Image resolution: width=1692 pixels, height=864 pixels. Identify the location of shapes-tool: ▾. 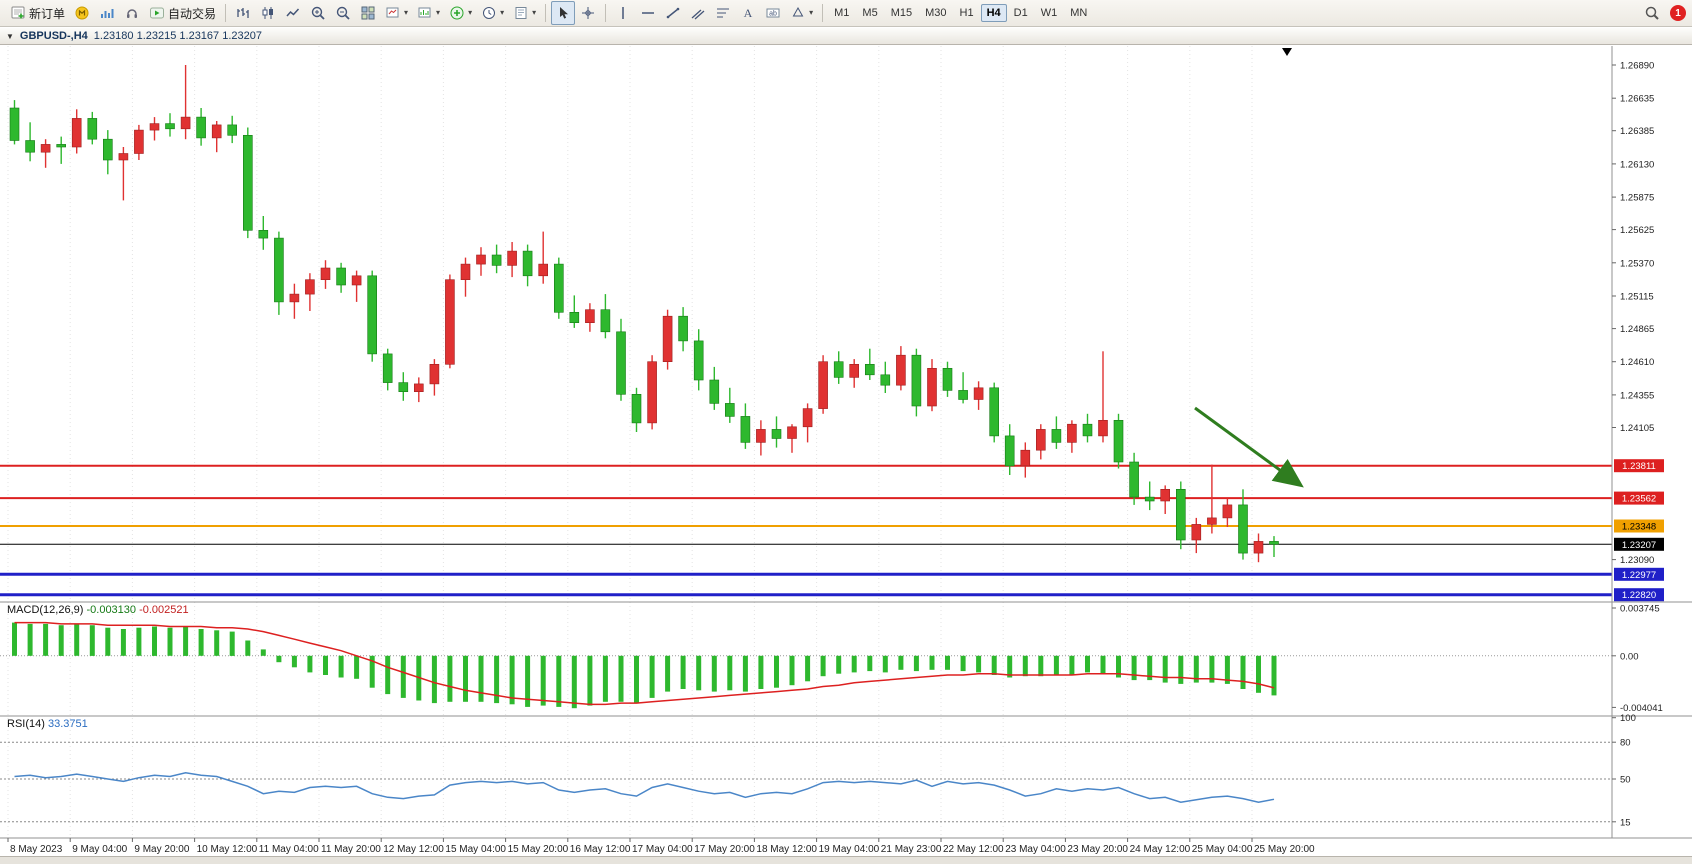
(801, 13).